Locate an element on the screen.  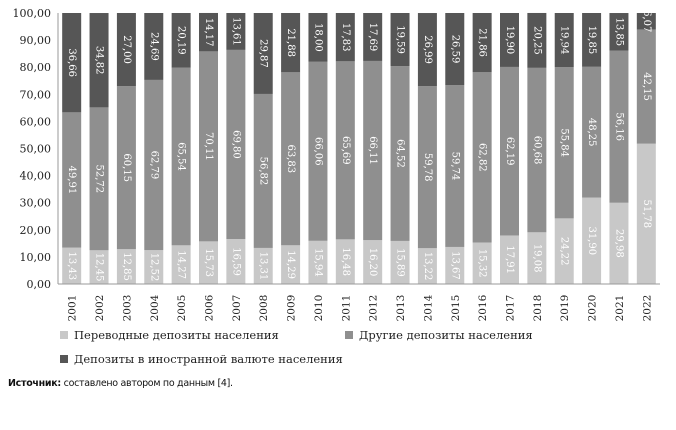
y-tick-label: 60,00 is located at coordinates (36, 121).